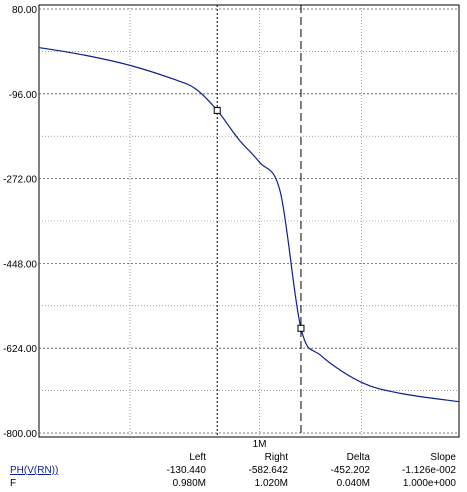  What do you see at coordinates (20, 264) in the screenshot?
I see `y-tick-label: -448.00` at bounding box center [20, 264].